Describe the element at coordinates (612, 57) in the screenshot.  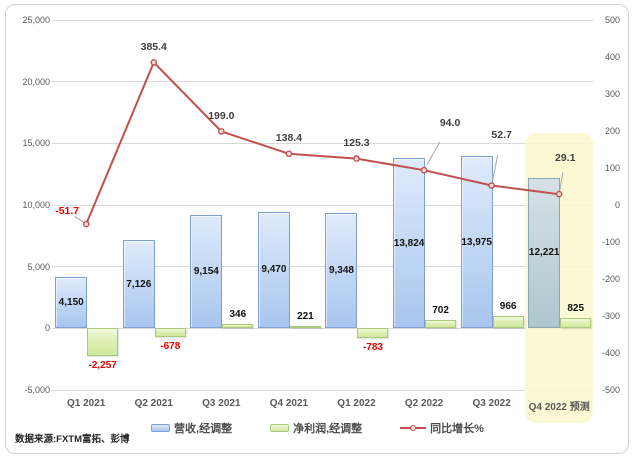
I see `y-axis-right-tick-label: 400` at that location.